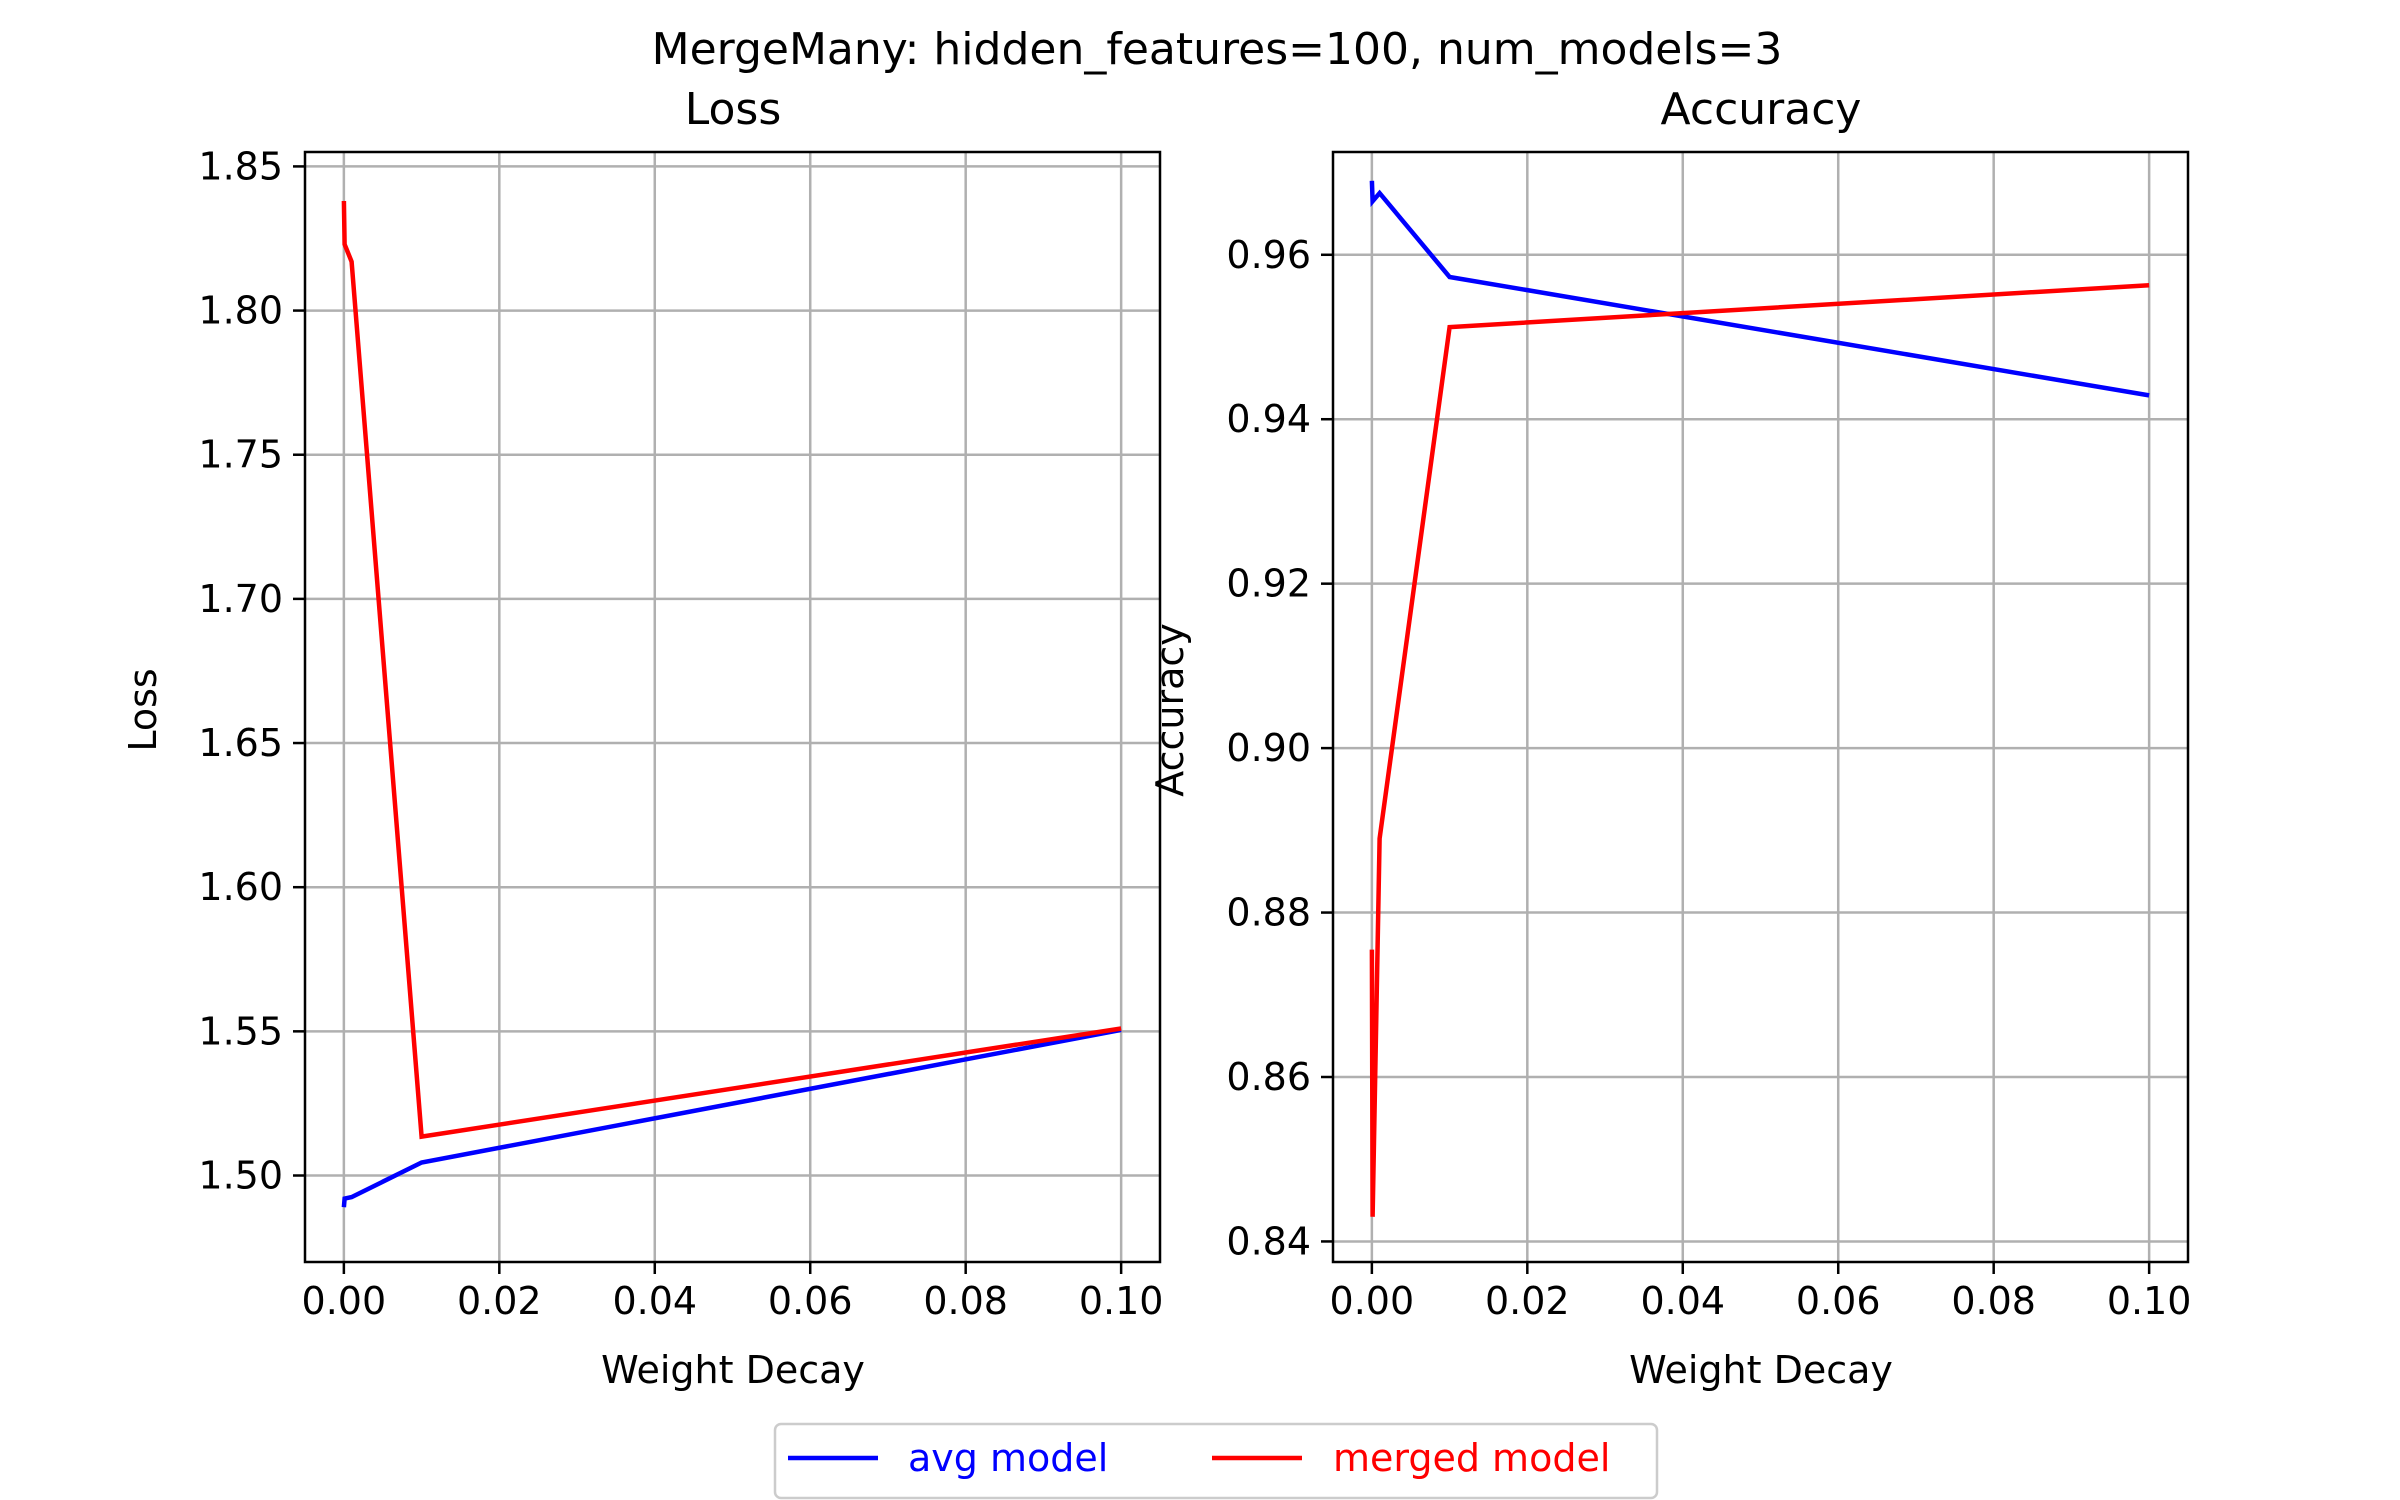 The height and width of the screenshot is (1500, 2400). What do you see at coordinates (733, 109) in the screenshot?
I see `loss-title: Loss` at bounding box center [733, 109].